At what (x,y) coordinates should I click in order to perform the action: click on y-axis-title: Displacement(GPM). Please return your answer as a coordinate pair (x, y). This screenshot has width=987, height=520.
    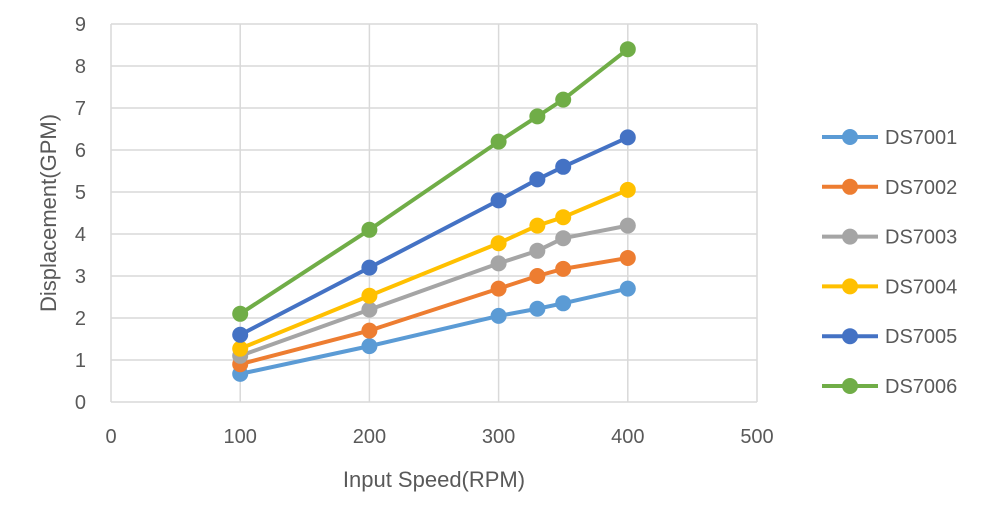
    Looking at the image, I should click on (48, 213).